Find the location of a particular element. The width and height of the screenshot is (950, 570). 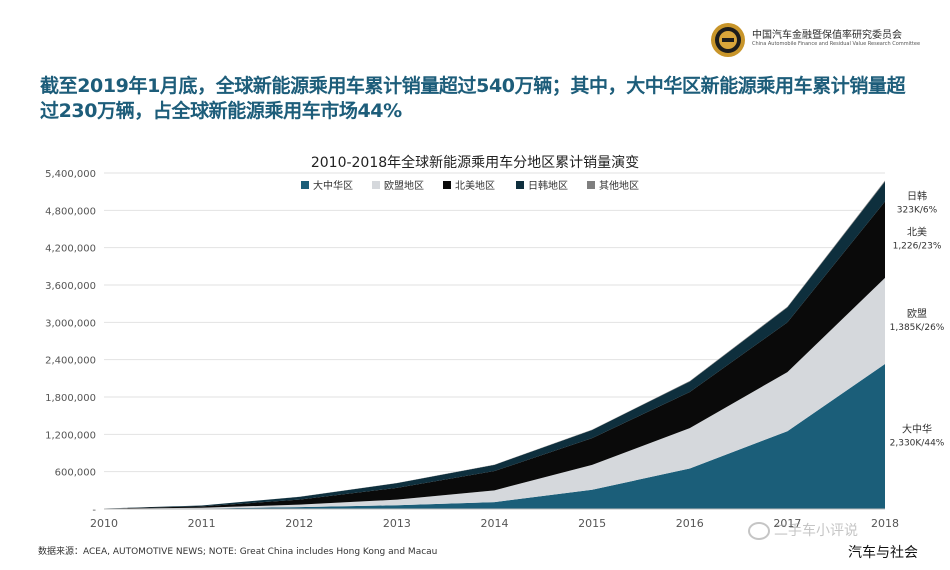

y-tick-label: 1,800,000 is located at coordinates (70, 398).